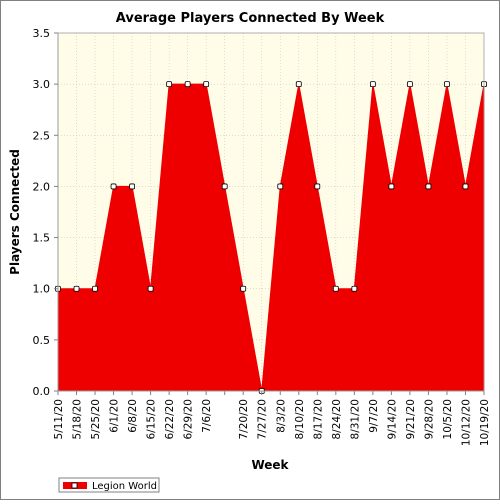  Describe the element at coordinates (300, 419) in the screenshot. I see `x-tick-label: 8/10/20` at that location.